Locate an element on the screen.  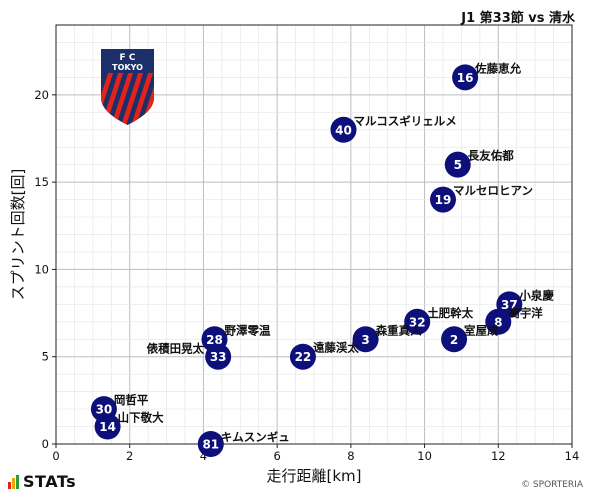
x-tick-label: 14 is located at coordinates (572, 456).